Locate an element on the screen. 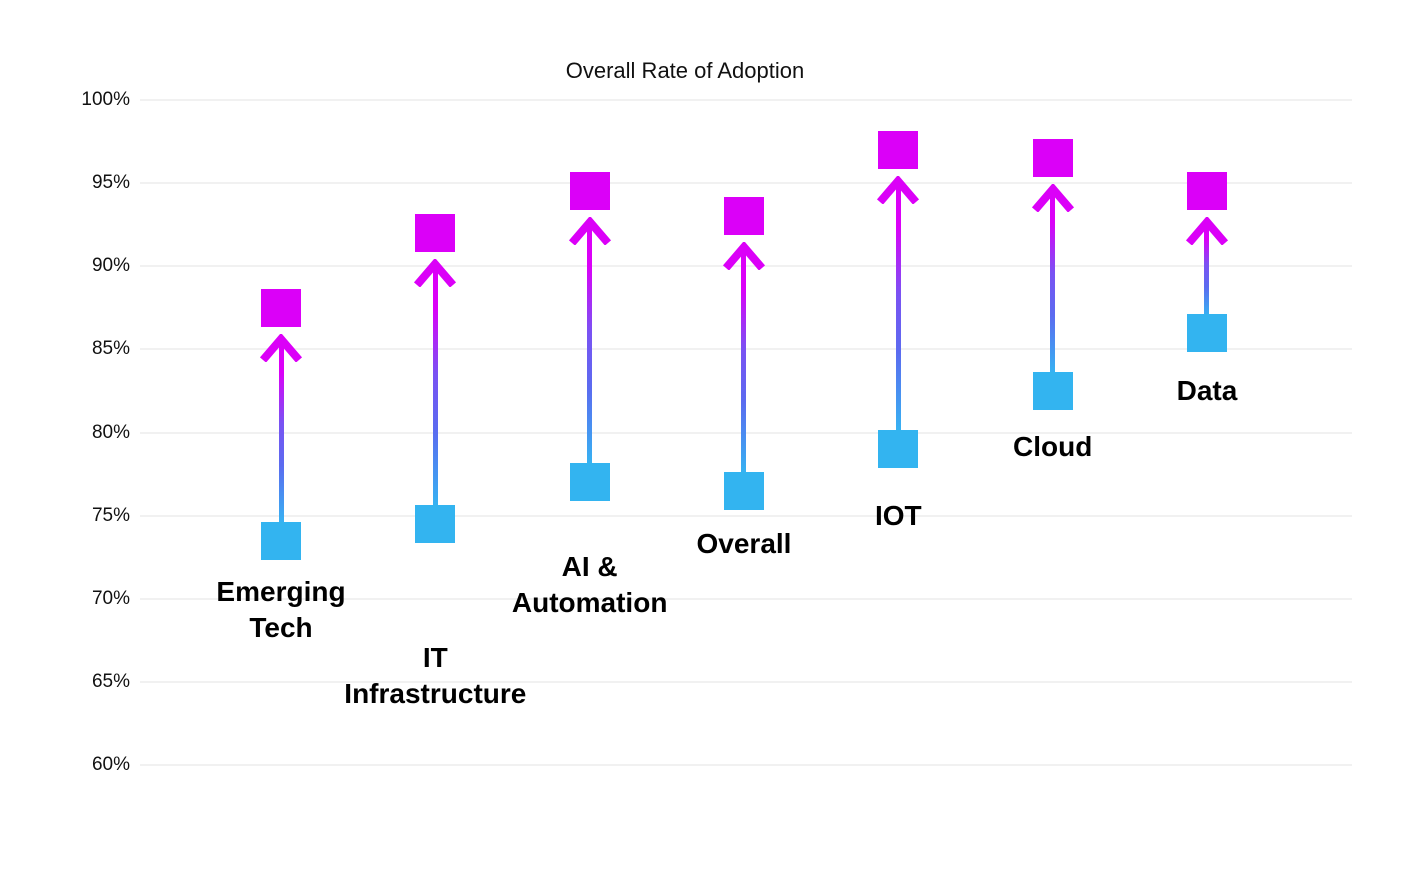  y-axis-tick-label: 90% is located at coordinates (110, 266).